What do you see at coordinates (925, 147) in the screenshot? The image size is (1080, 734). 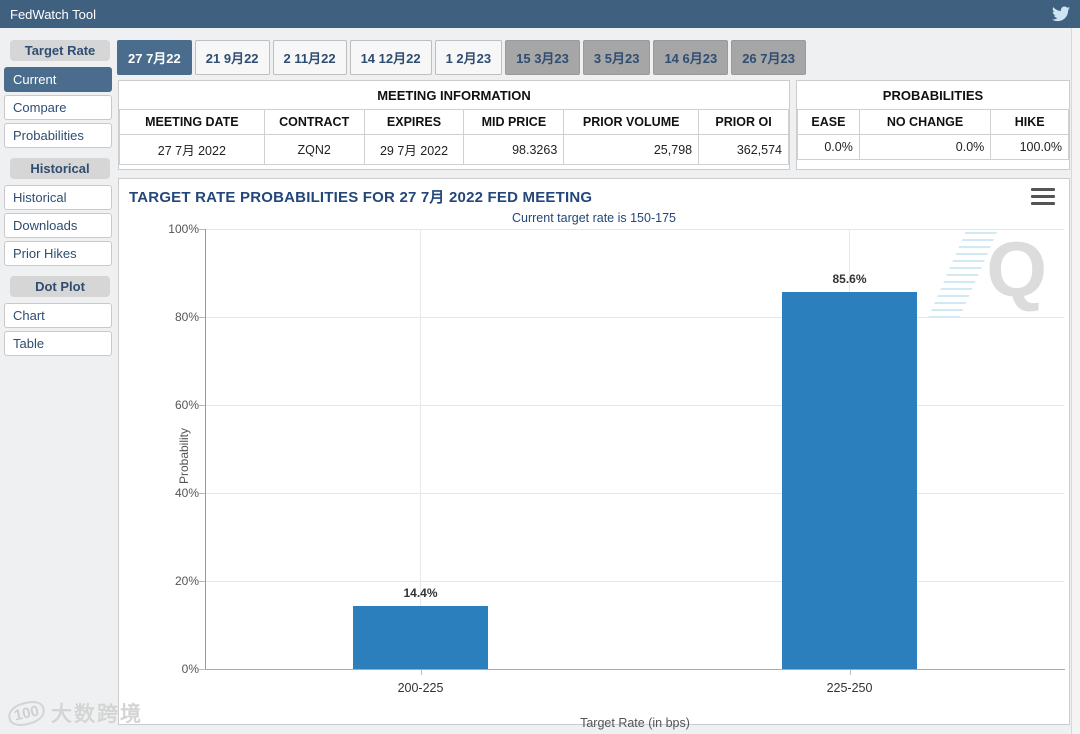 I see `cell-no-change: 0.0%` at bounding box center [925, 147].